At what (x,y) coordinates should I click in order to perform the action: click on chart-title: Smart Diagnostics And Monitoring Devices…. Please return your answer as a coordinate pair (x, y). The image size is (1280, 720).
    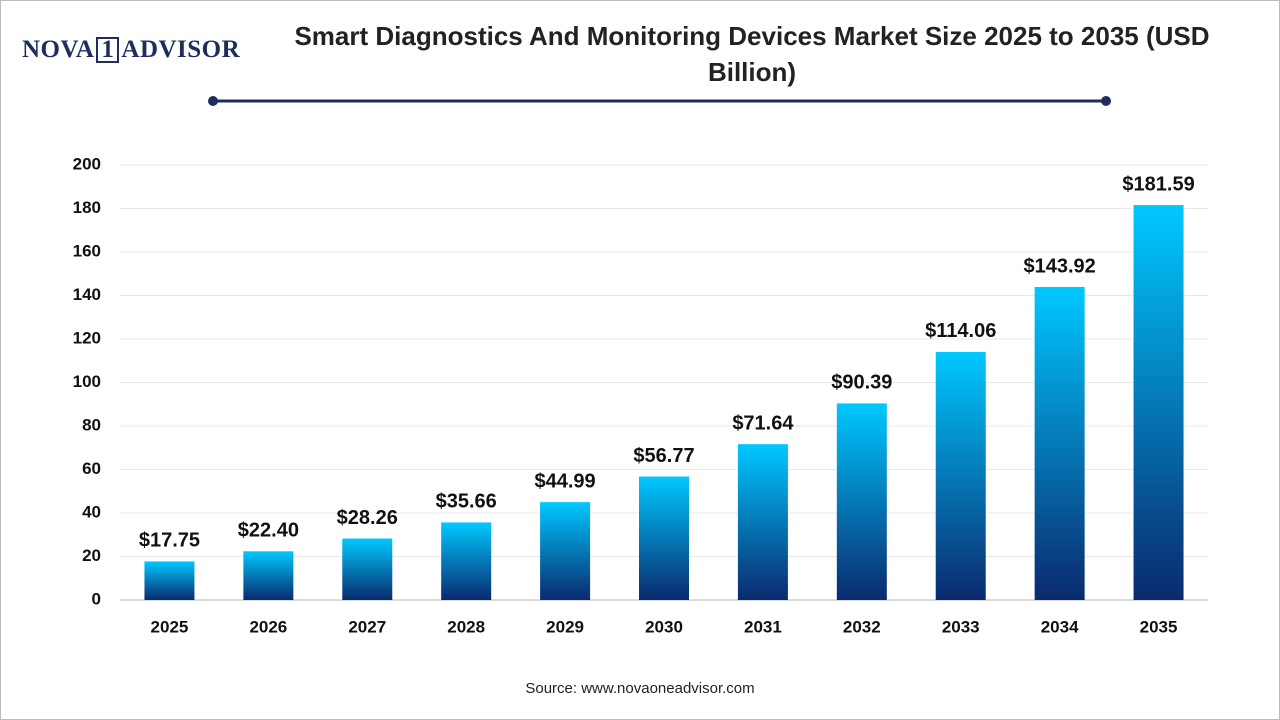
    Looking at the image, I should click on (752, 54).